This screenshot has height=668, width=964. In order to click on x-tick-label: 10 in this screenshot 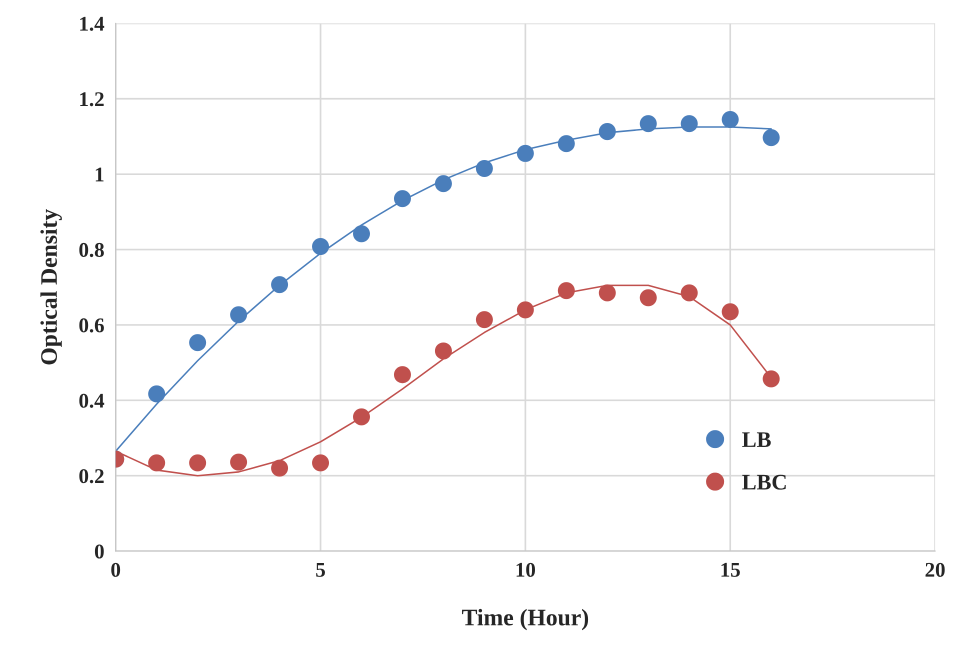, I will do `click(525, 569)`.